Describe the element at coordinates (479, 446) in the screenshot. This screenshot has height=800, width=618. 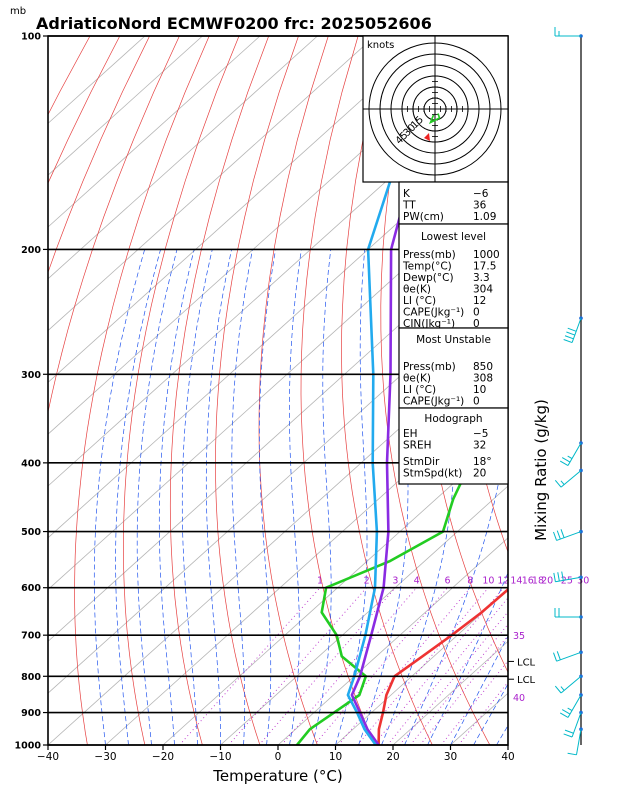
I see `index-value: 32` at that location.